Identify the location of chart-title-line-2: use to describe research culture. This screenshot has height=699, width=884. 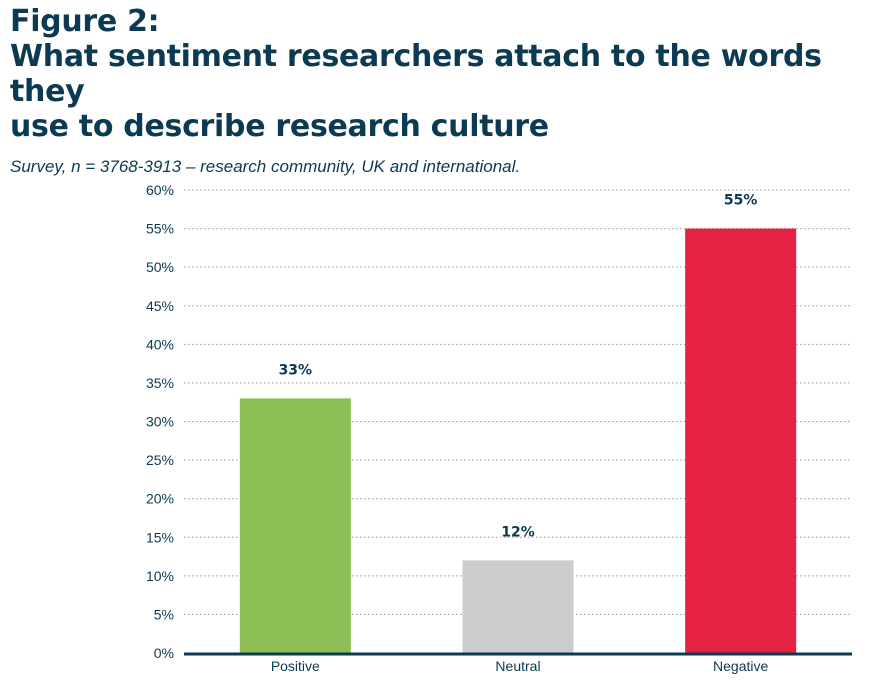
(279, 126).